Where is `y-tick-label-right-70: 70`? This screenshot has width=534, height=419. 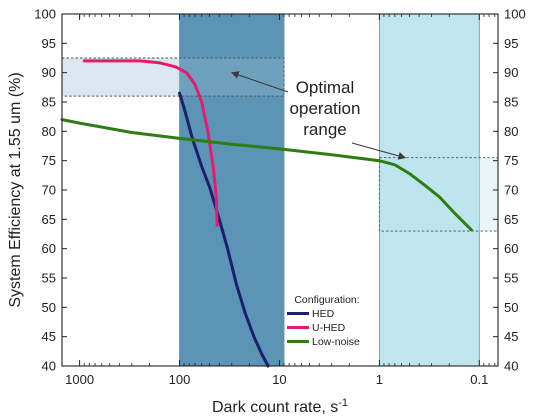 y-tick-label-right-70: 70 is located at coordinates (511, 190).